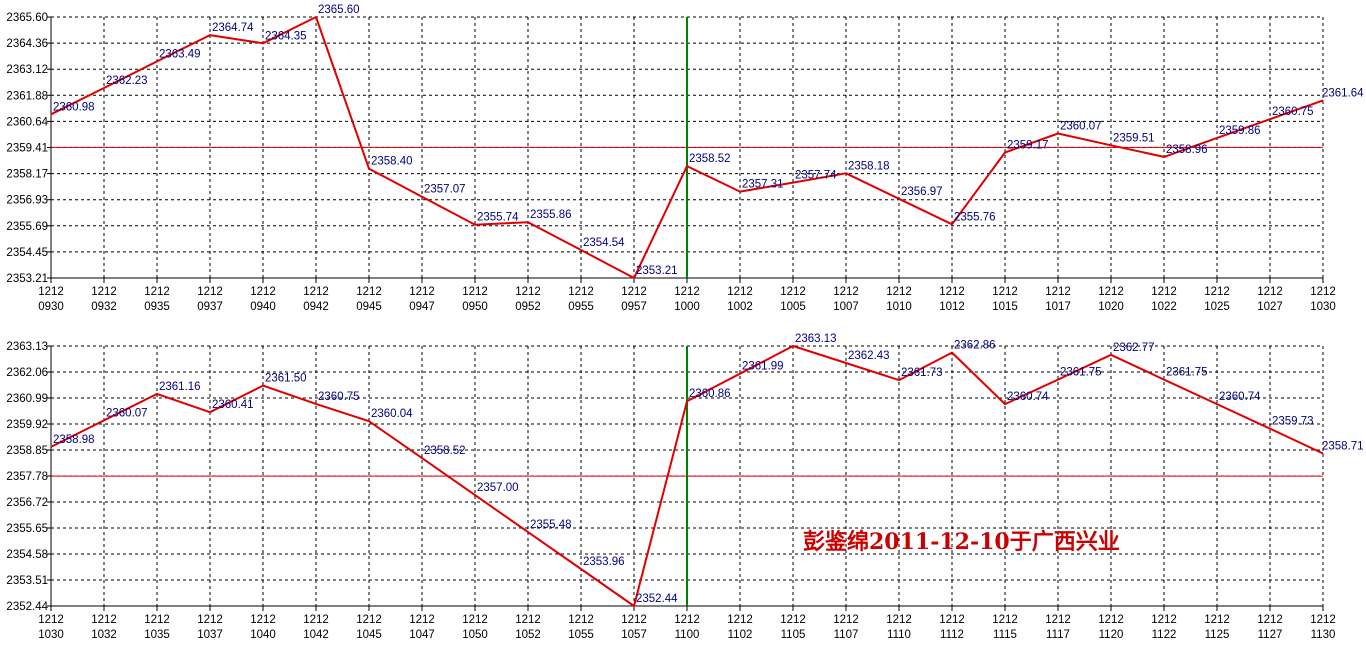 The height and width of the screenshot is (658, 1366). I want to click on x-tick-label-time: 1037, so click(210, 635).